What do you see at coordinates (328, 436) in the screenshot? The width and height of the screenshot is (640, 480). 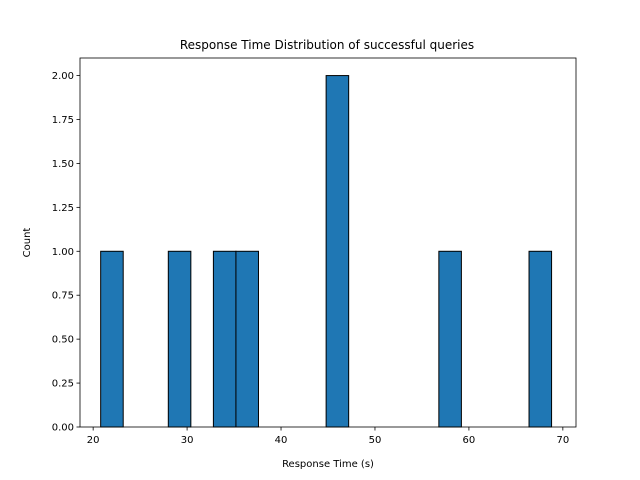 I see `x-axis-ticks: 20 30 40 50 60 70` at bounding box center [328, 436].